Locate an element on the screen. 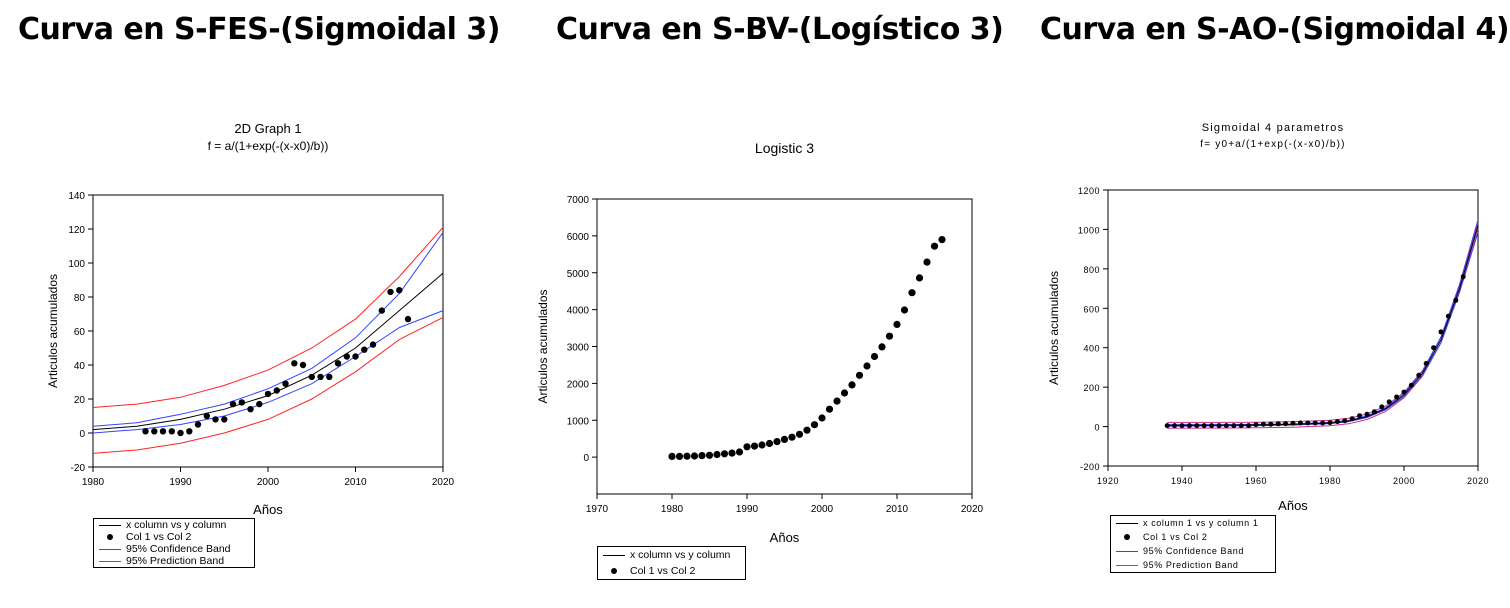  y-tick-label: 60 is located at coordinates (80, 332).